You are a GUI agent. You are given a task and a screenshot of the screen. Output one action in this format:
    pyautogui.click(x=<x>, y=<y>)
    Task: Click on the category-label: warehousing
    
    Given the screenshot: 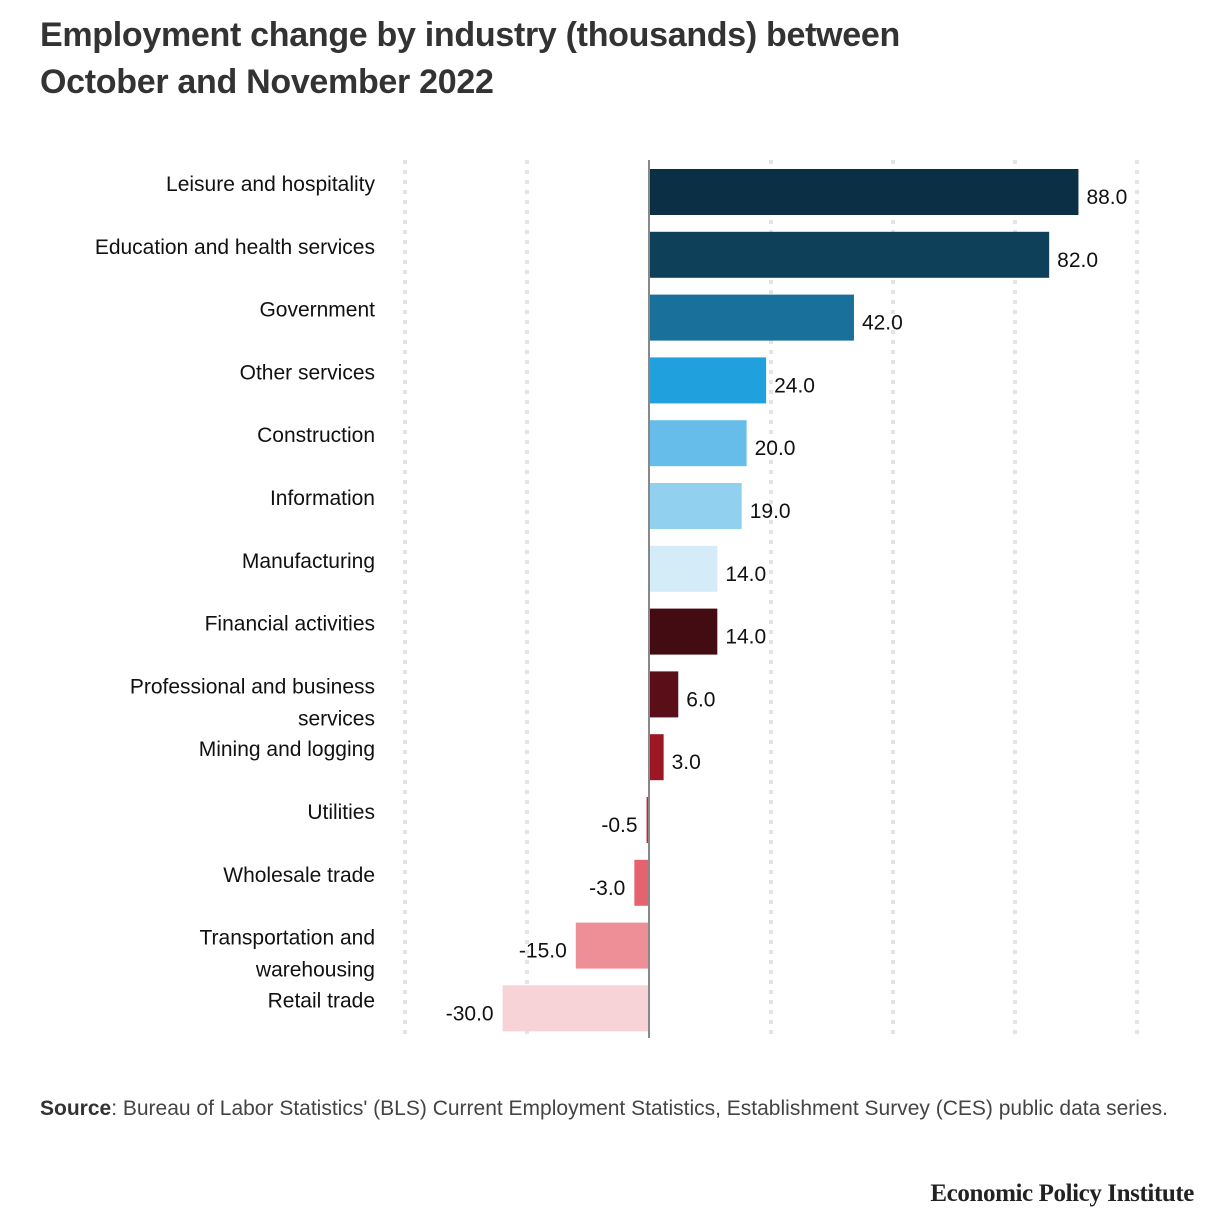 What is the action you would take?
    pyautogui.click(x=315, y=970)
    